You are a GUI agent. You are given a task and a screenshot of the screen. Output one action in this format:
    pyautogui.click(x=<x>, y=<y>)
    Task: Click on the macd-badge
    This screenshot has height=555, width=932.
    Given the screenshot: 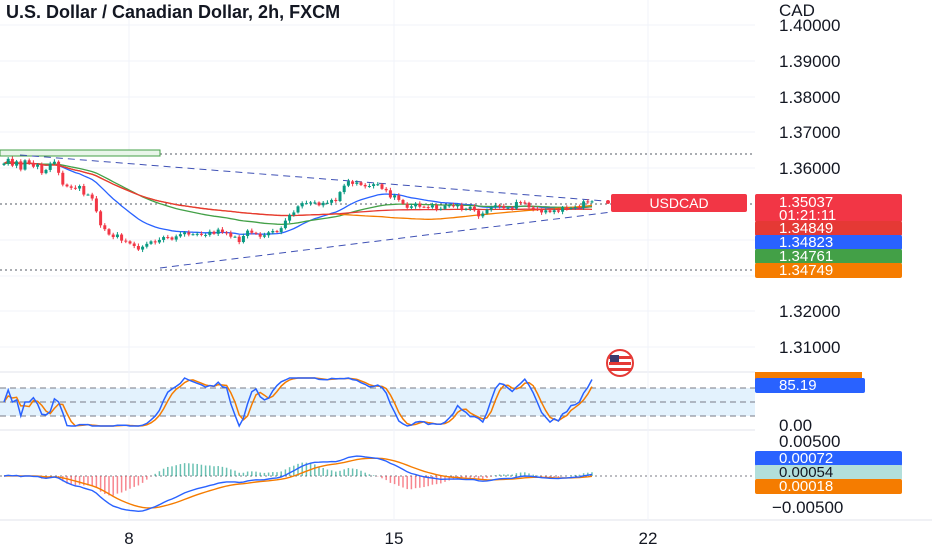 What is the action you would take?
    pyautogui.click(x=828, y=458)
    